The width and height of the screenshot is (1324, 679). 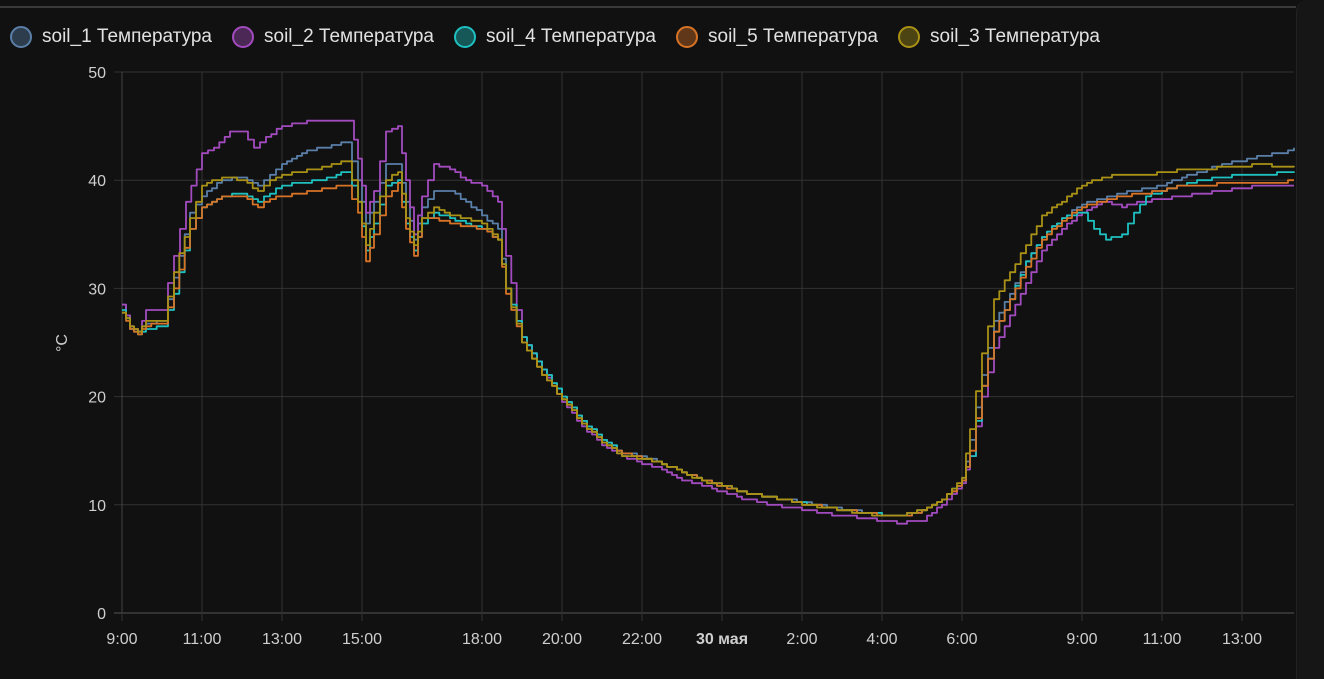 I want to click on legend-item-soil-2: soil_2 Температура, so click(x=333, y=37).